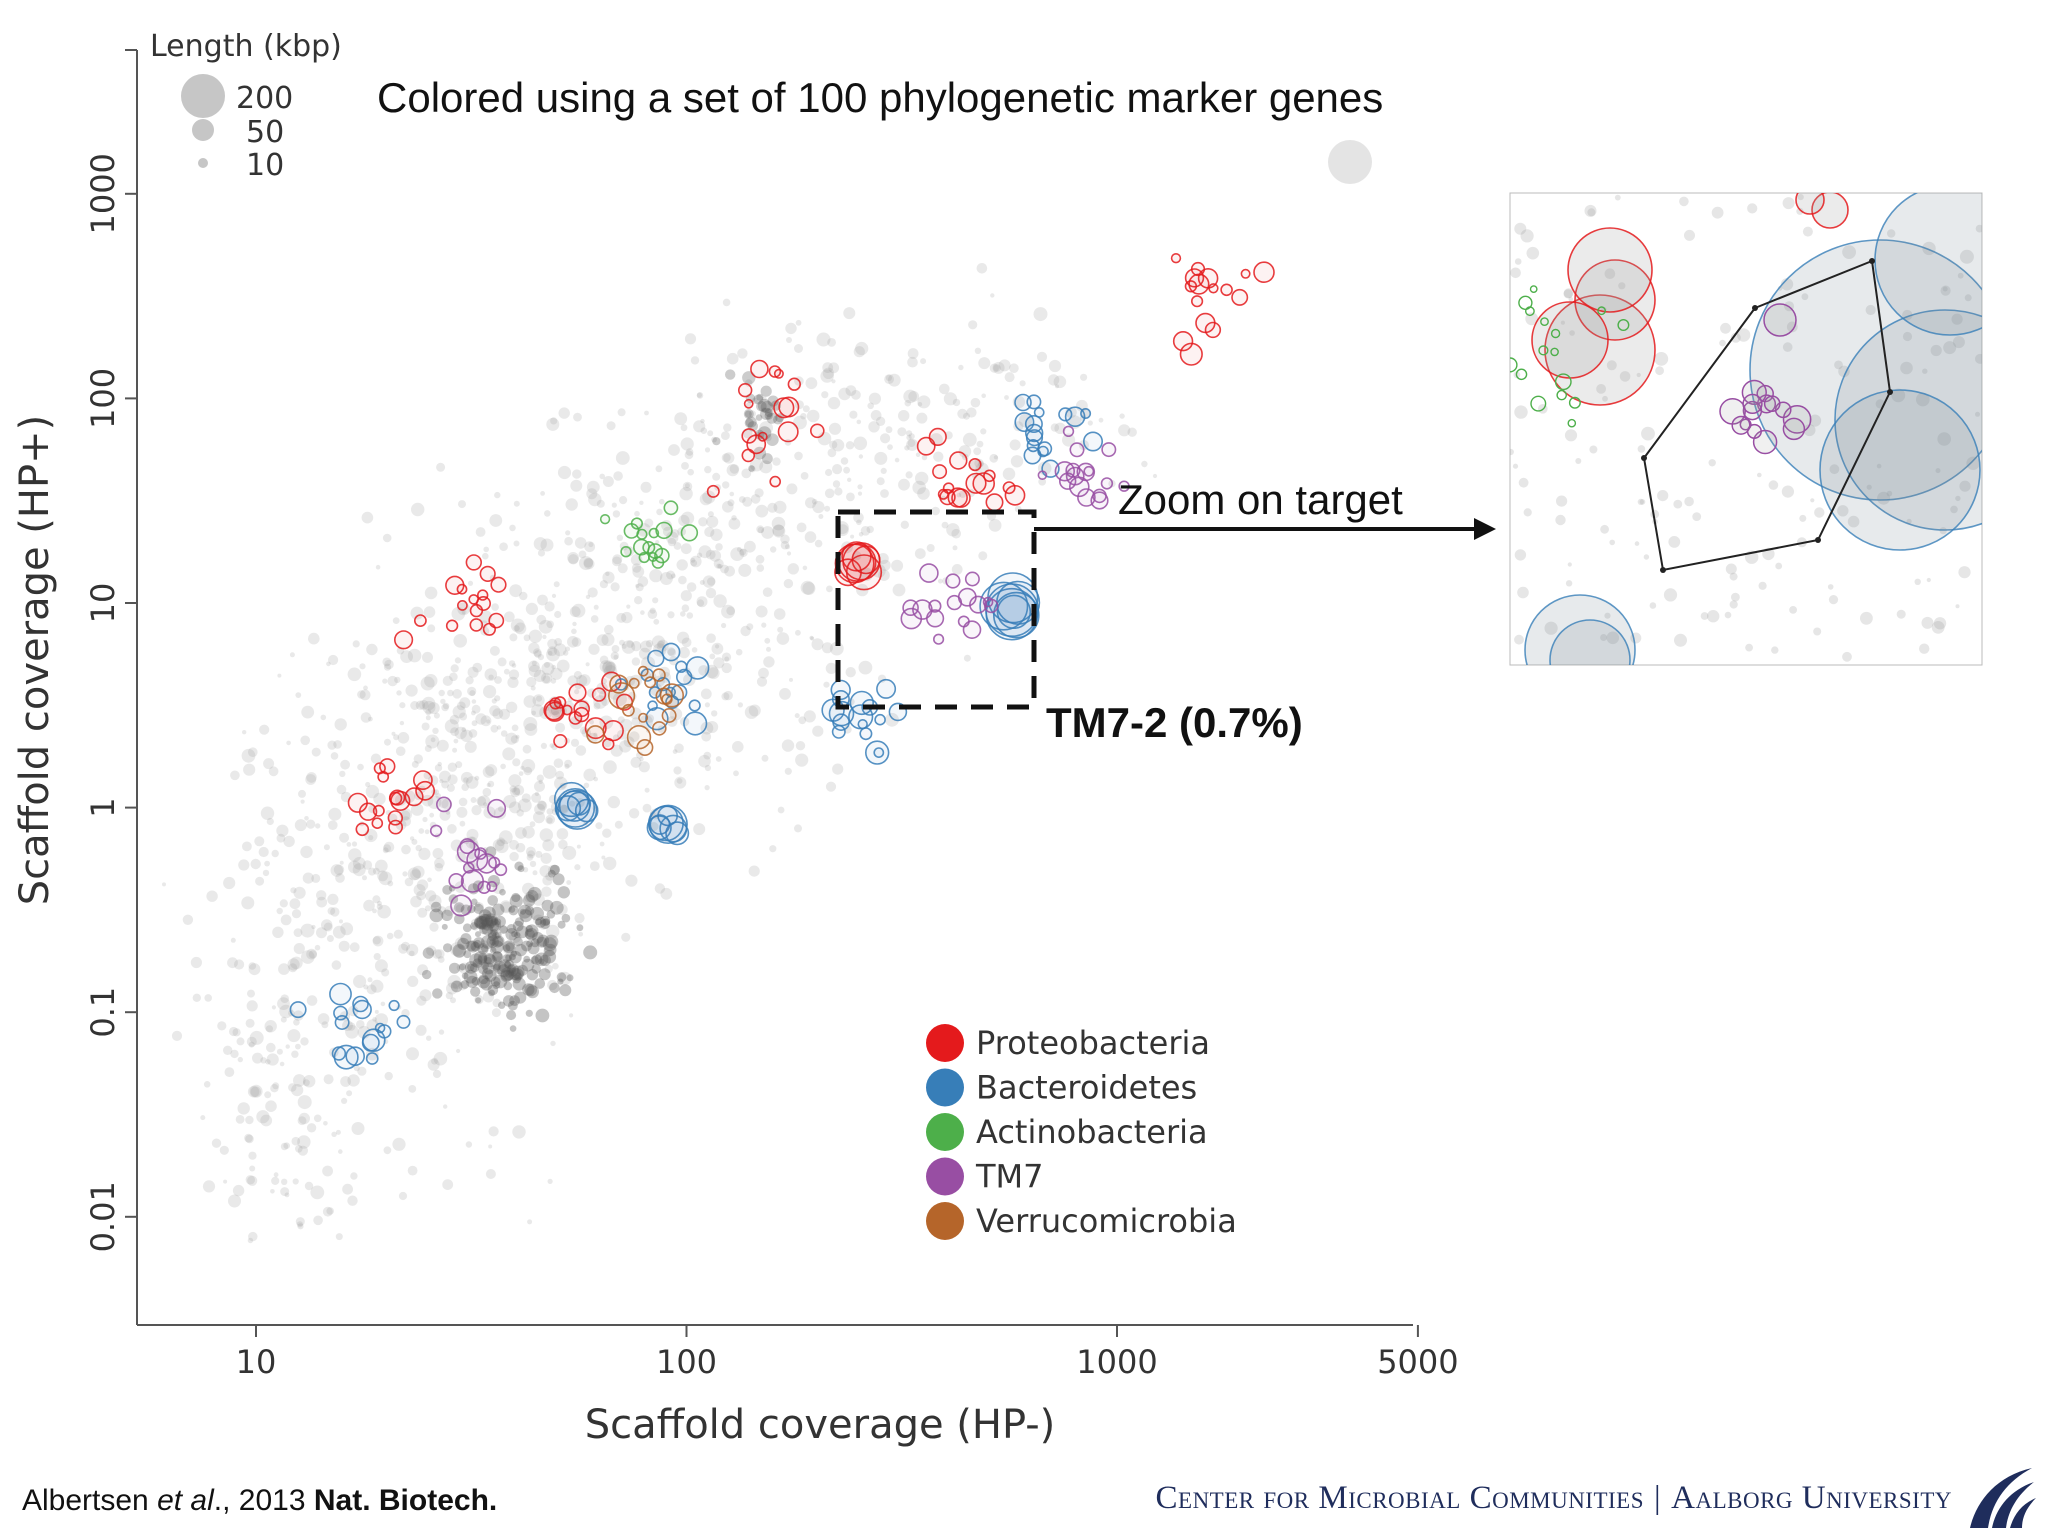  Describe the element at coordinates (686, 1362) in the screenshot. I see `x-tick-label: 100` at that location.